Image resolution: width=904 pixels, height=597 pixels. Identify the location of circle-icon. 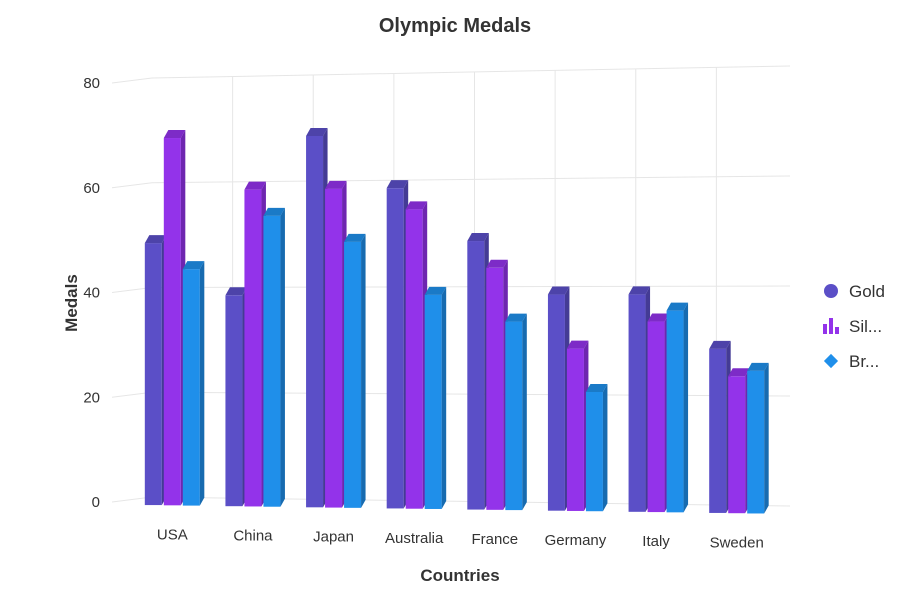
(831, 291).